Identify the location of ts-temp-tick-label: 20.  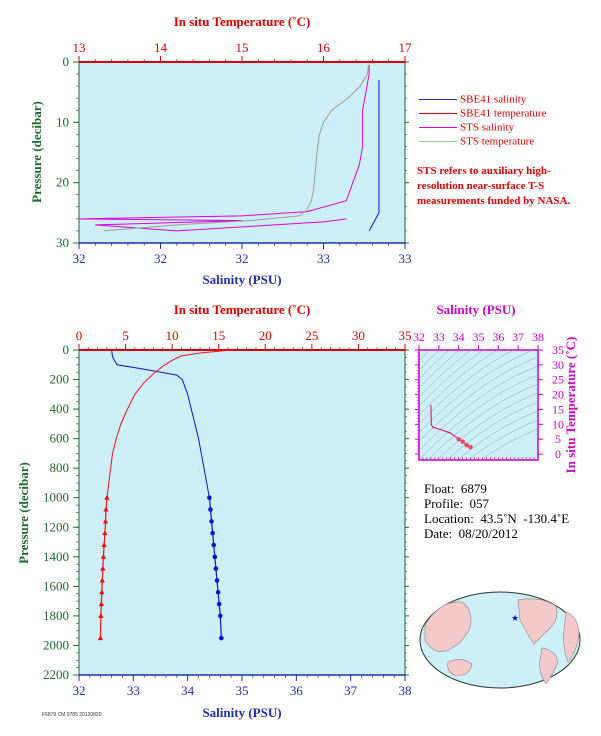
(558, 395).